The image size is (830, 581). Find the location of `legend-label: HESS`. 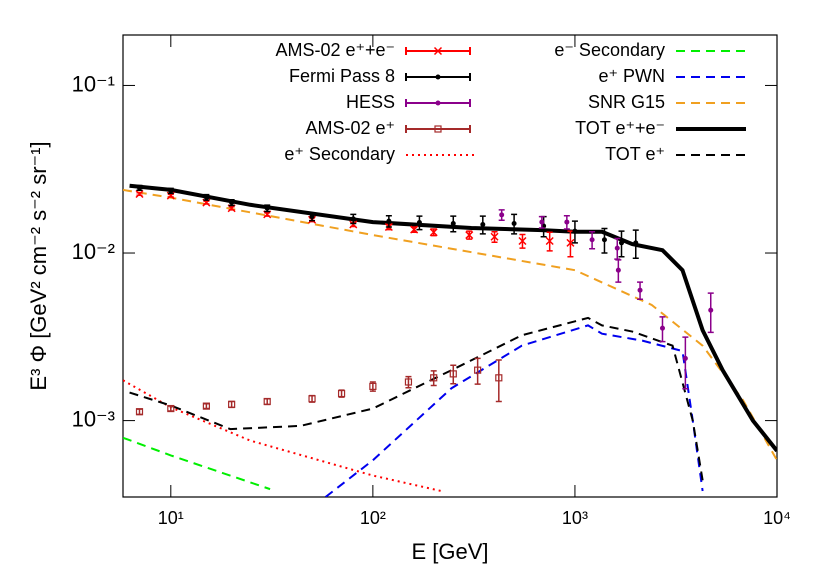

legend-label: HESS is located at coordinates (370, 102).